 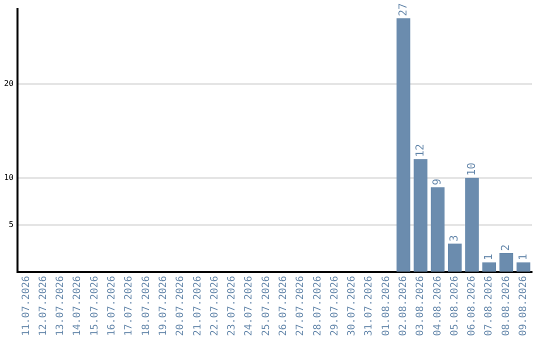 What do you see at coordinates (438, 306) in the screenshot?
I see `x-tick-label: 04.08.2026` at bounding box center [438, 306].